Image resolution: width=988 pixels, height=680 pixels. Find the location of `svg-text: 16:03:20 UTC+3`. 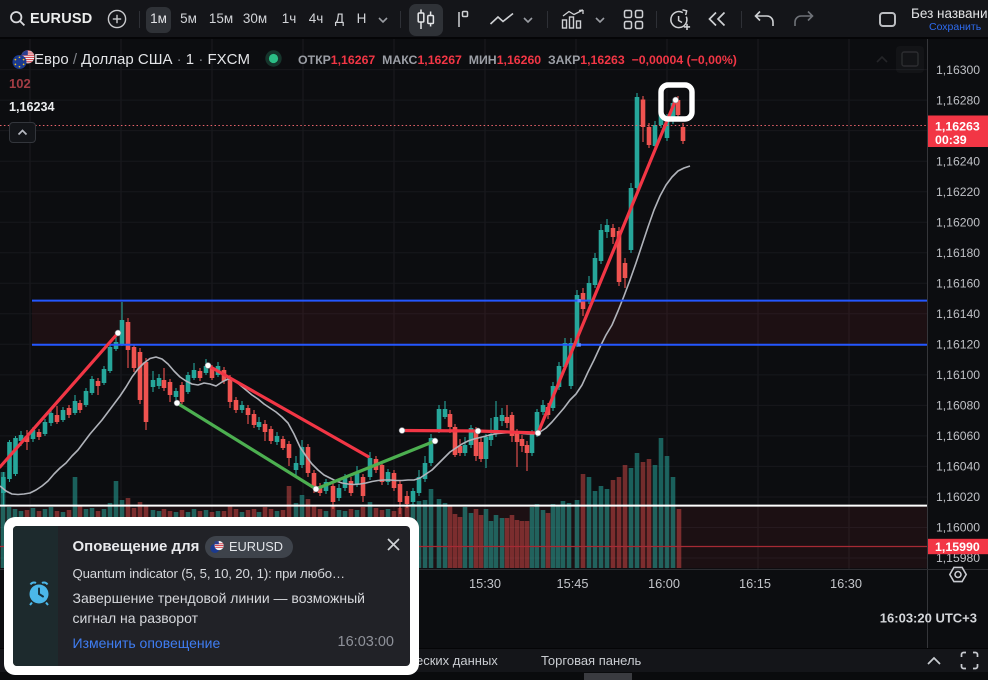

svg-text: 16:03:20 UTC+3 is located at coordinates (928, 618).